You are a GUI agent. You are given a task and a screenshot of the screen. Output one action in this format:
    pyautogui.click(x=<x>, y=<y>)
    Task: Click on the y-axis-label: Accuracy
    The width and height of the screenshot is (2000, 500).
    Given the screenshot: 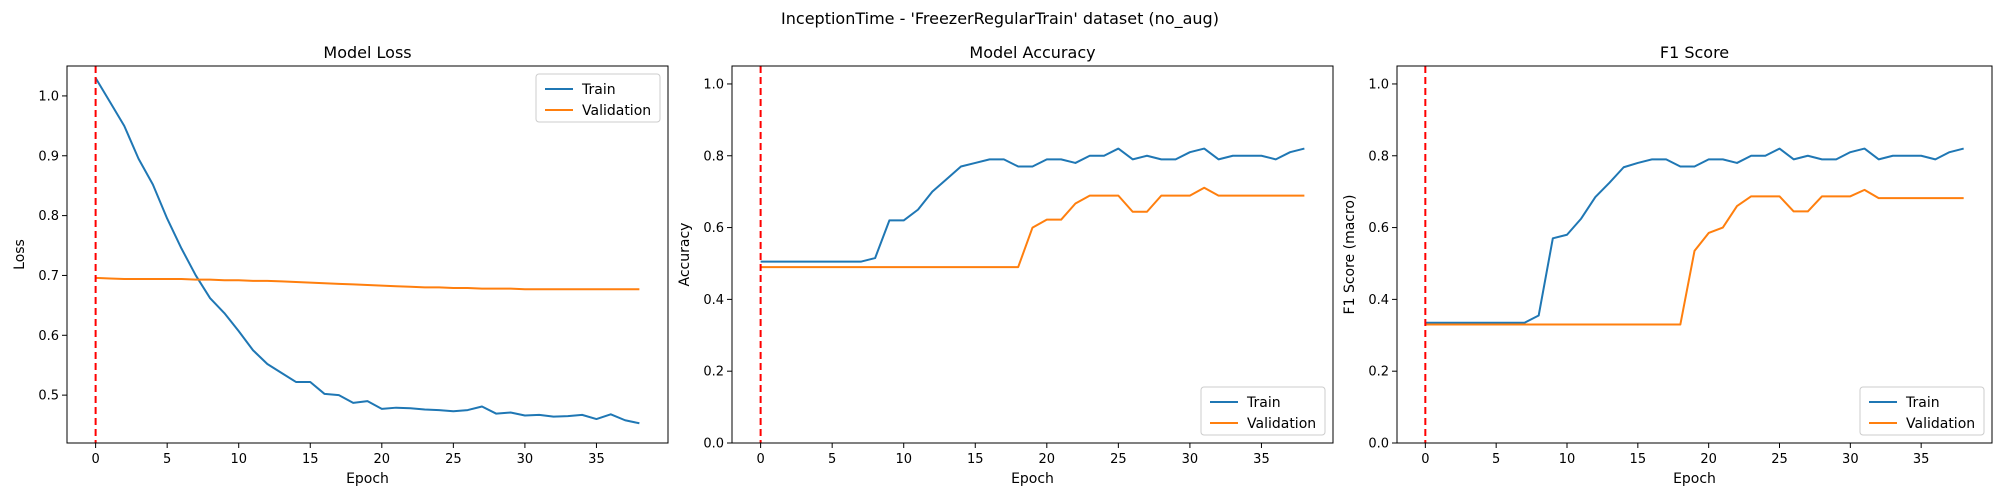 What is the action you would take?
    pyautogui.click(x=685, y=255)
    